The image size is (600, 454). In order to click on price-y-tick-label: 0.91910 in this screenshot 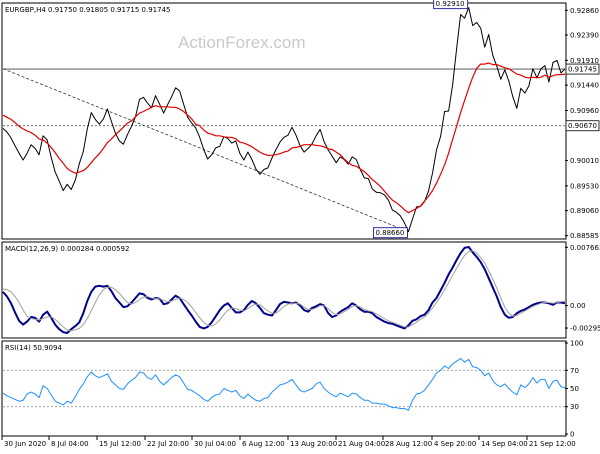, I will do `click(584, 61)`.